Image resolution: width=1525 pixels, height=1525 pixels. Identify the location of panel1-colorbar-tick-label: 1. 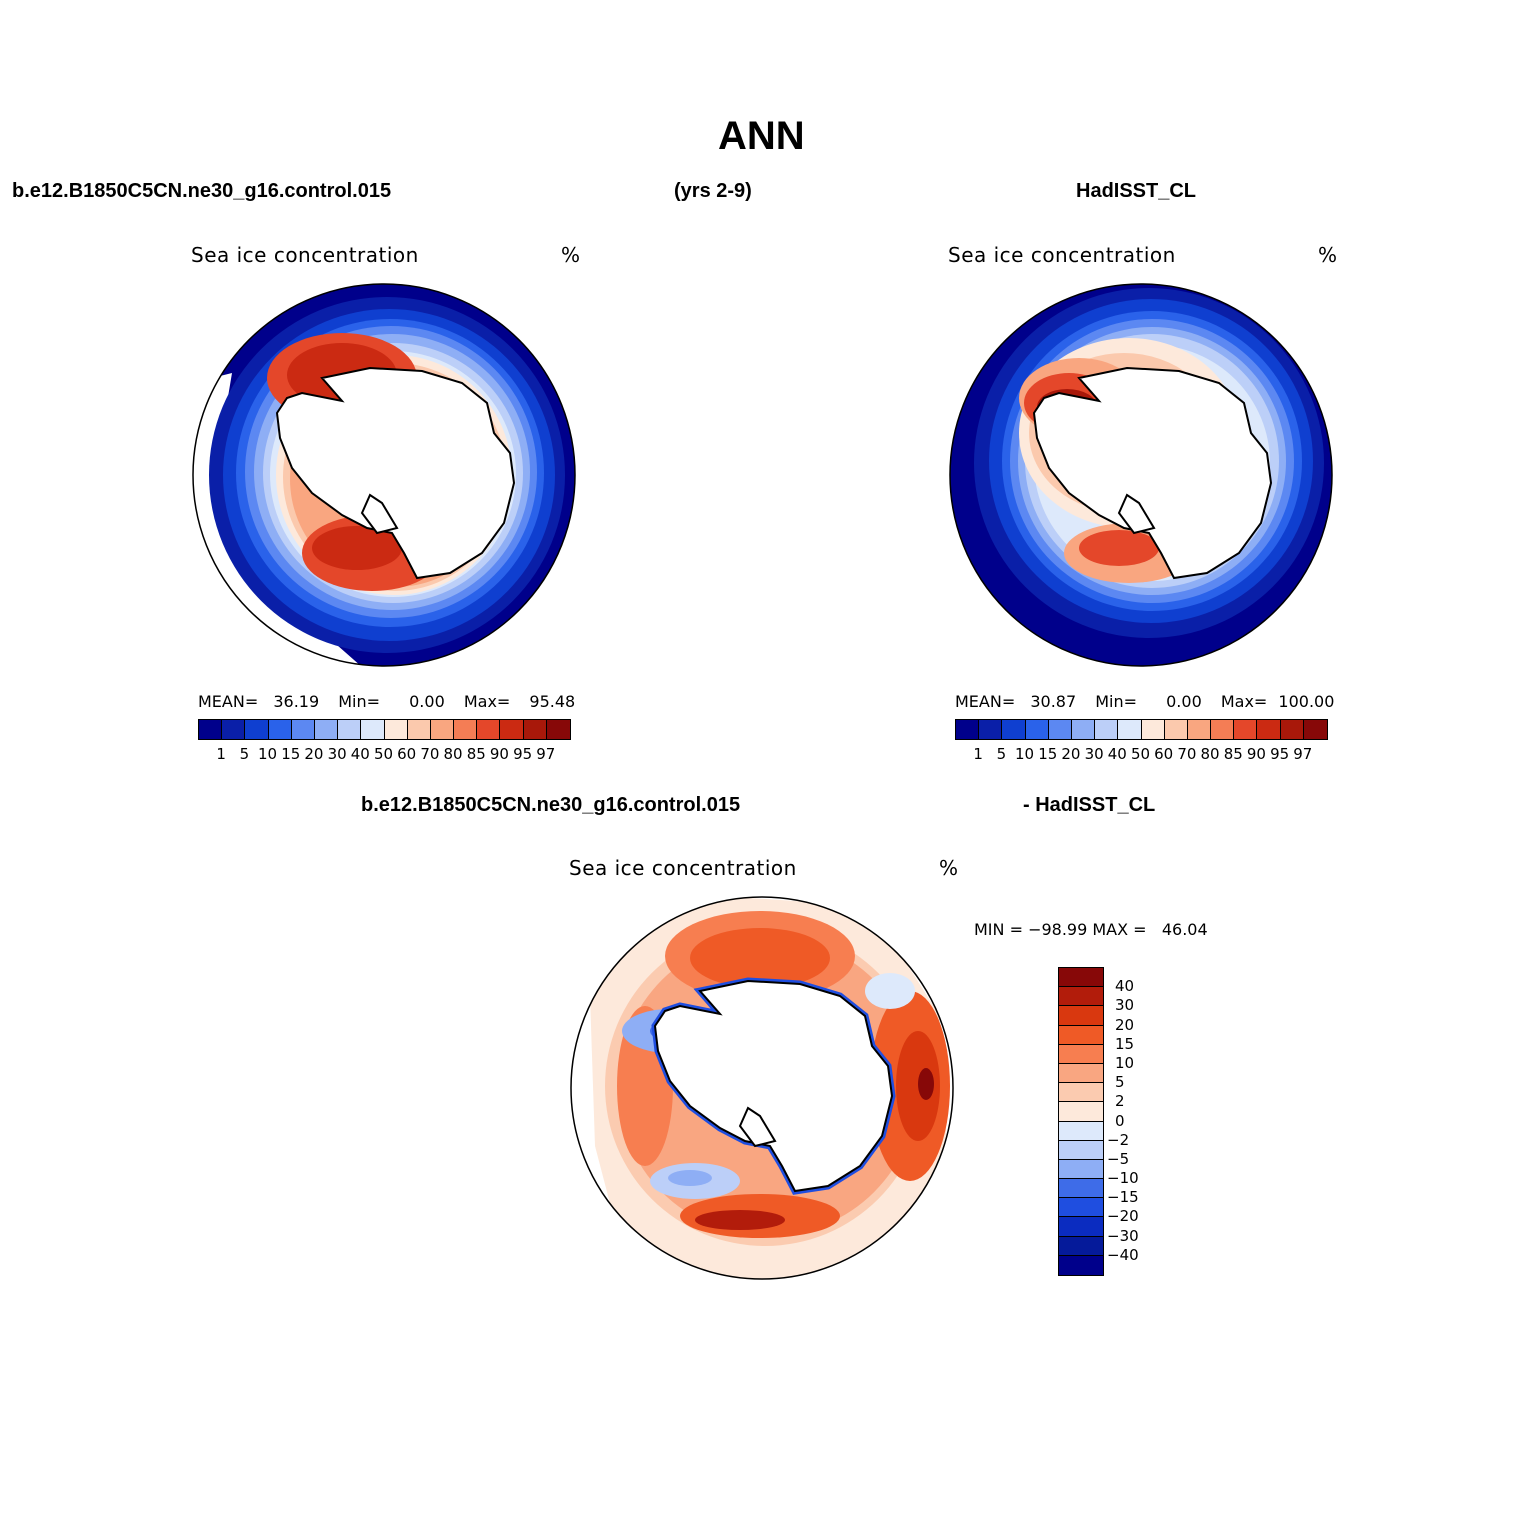
(221, 754).